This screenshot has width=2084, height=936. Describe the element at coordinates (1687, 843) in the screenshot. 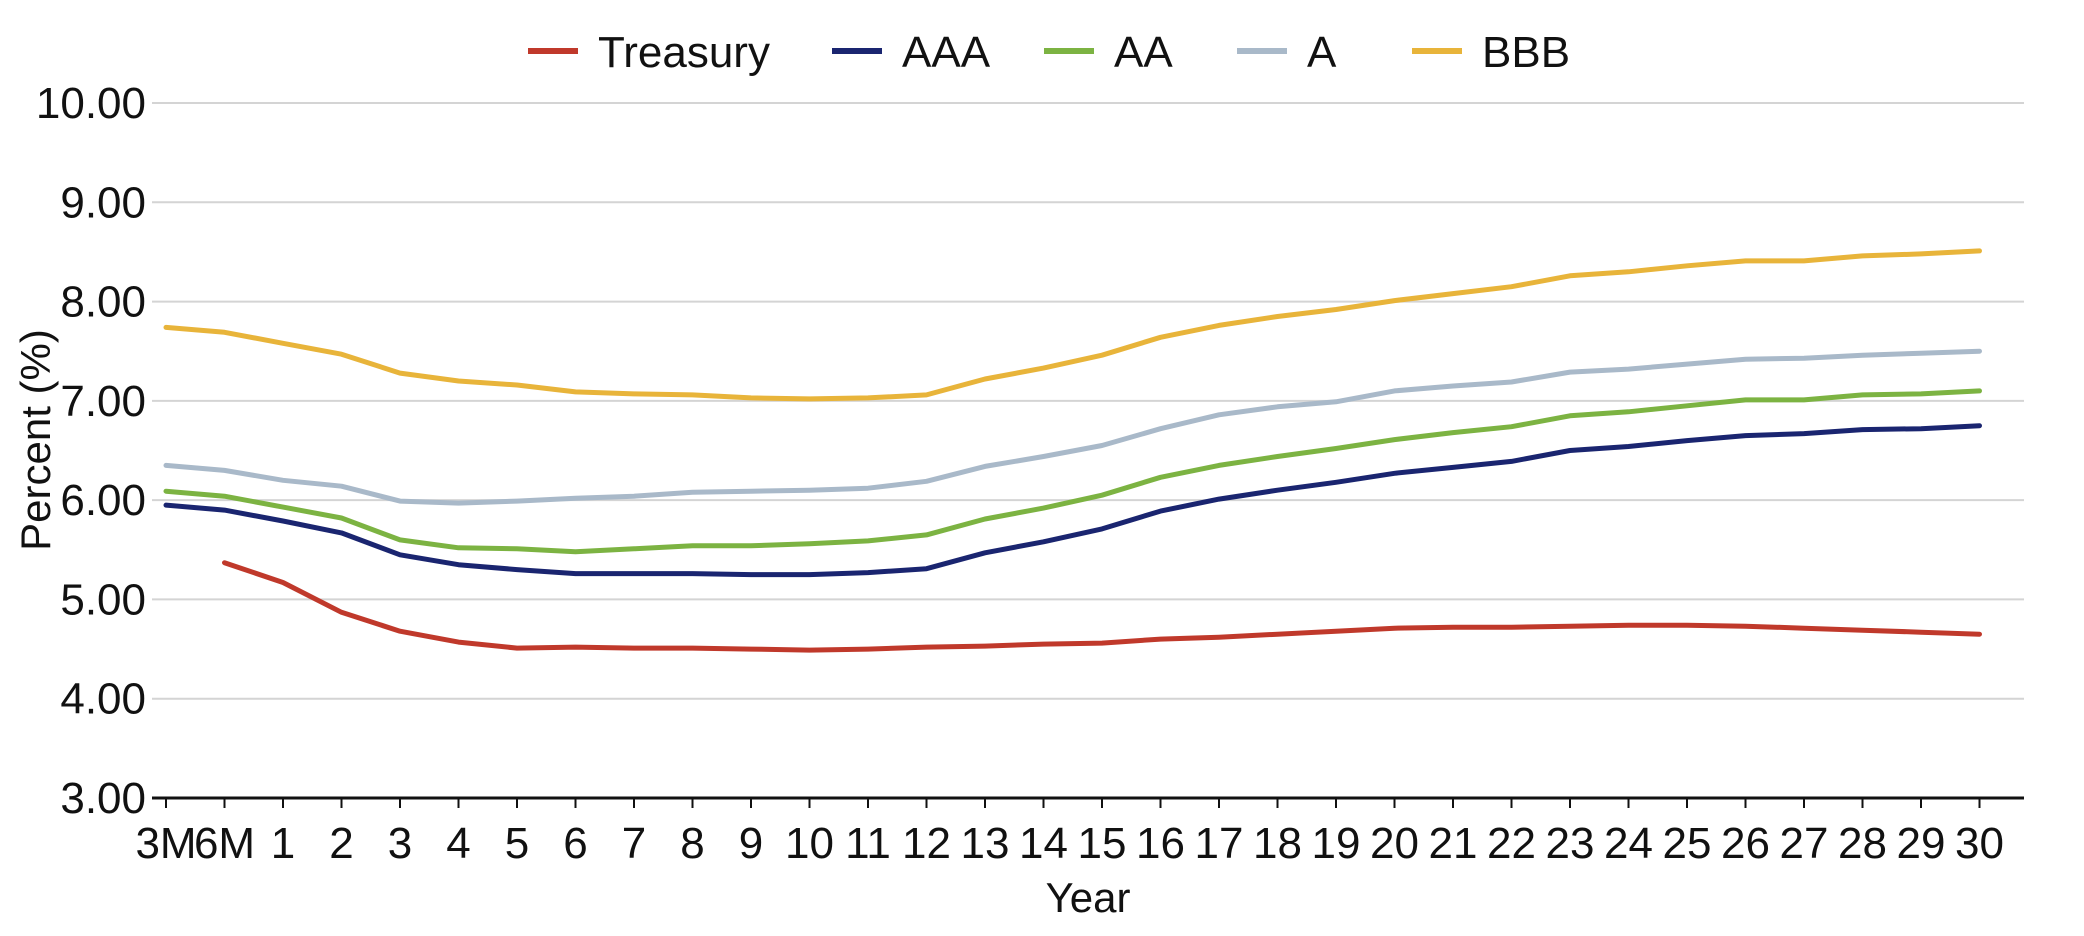

I see `x-tick-label: 25` at that location.